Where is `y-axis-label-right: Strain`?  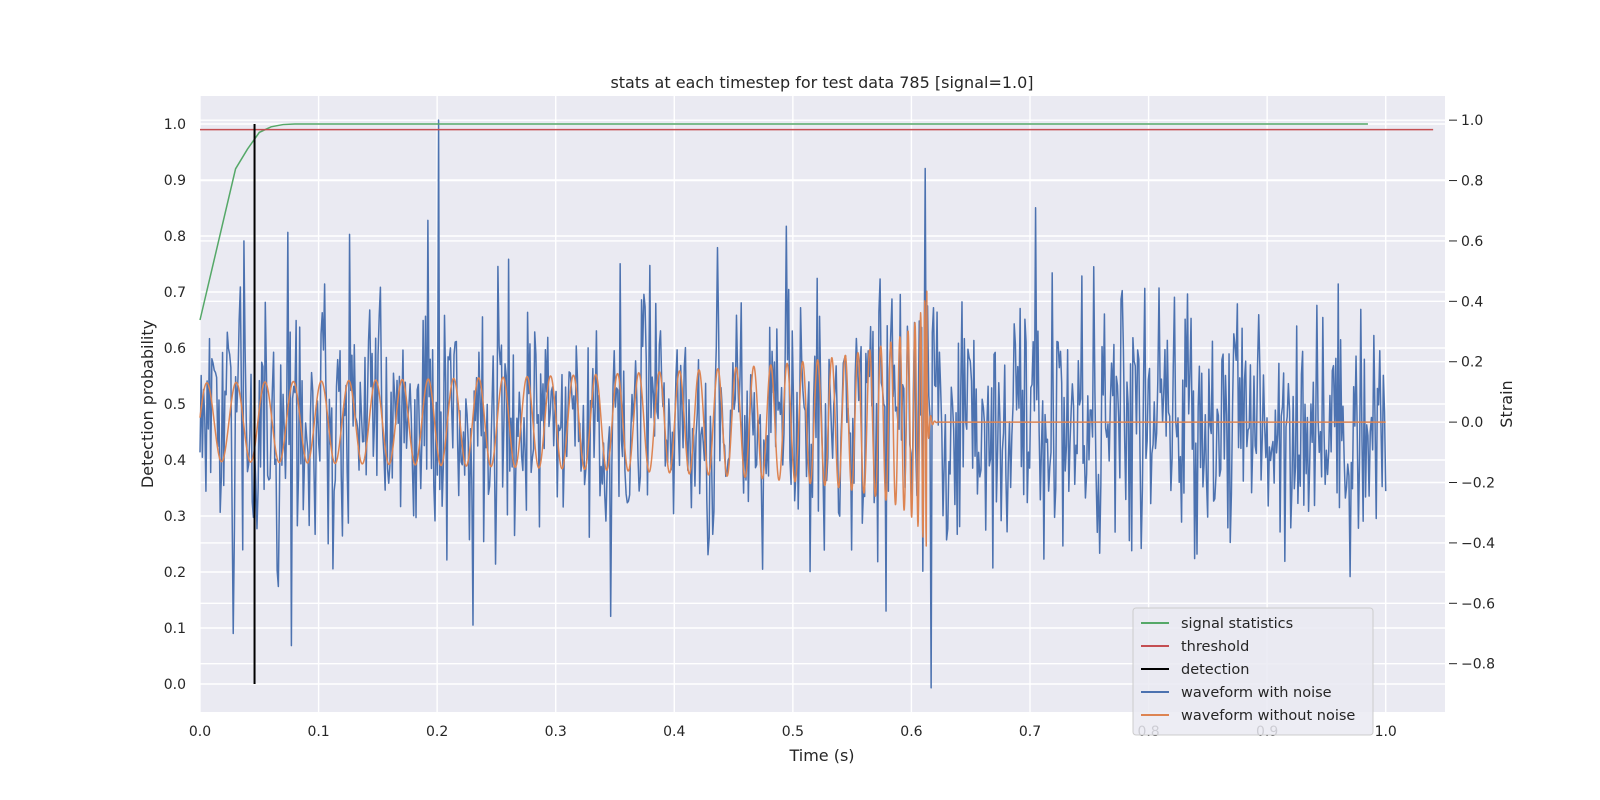
y-axis-label-right: Strain is located at coordinates (1506, 403).